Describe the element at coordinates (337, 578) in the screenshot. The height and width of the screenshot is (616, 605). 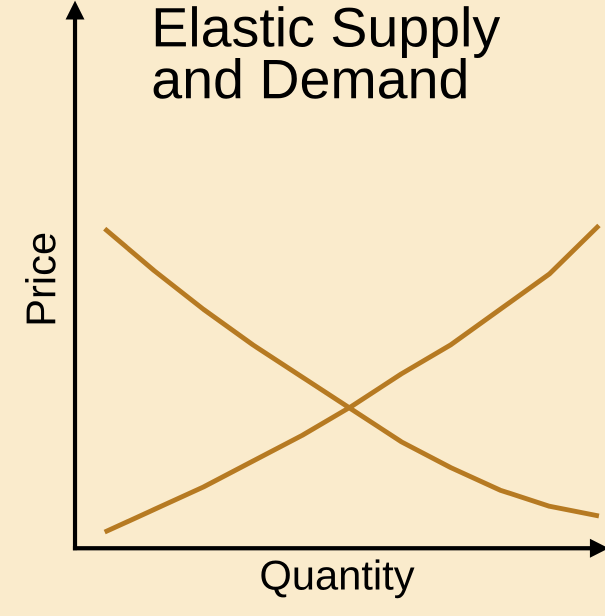
I see `x-axis-title: Quantity` at that location.